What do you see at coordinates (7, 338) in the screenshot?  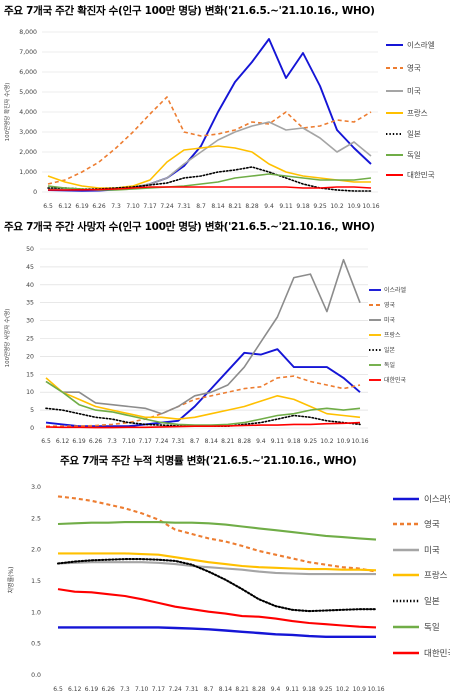 I see `y-axis-label: 100만명당 사망자 수(명)` at bounding box center [7, 338].